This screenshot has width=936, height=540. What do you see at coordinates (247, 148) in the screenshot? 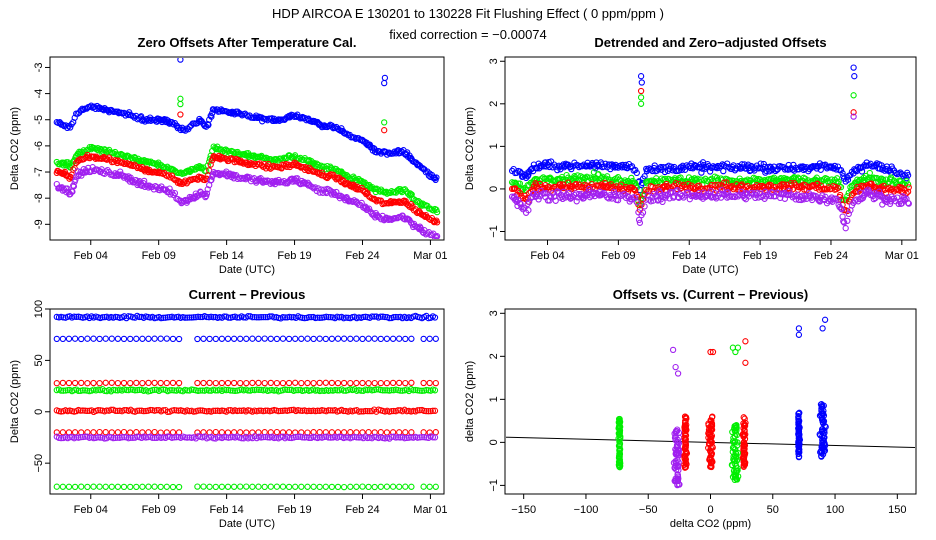
I see `plot-frame` at bounding box center [247, 148].